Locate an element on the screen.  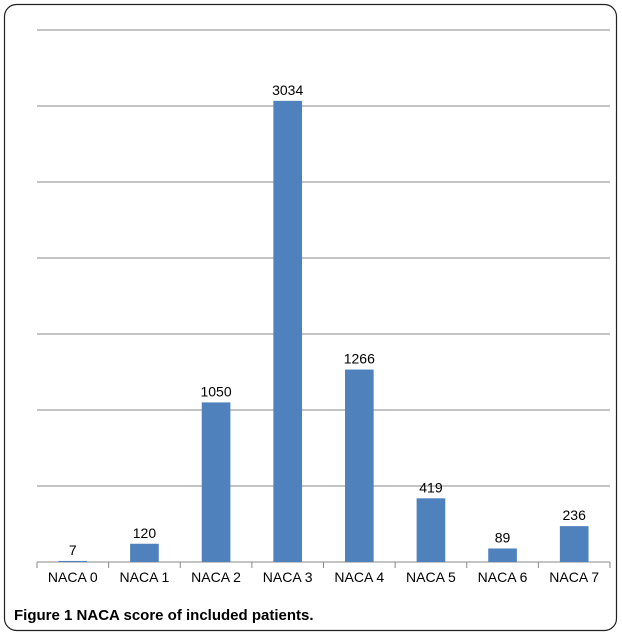
data-label: 7 is located at coordinates (73, 550).